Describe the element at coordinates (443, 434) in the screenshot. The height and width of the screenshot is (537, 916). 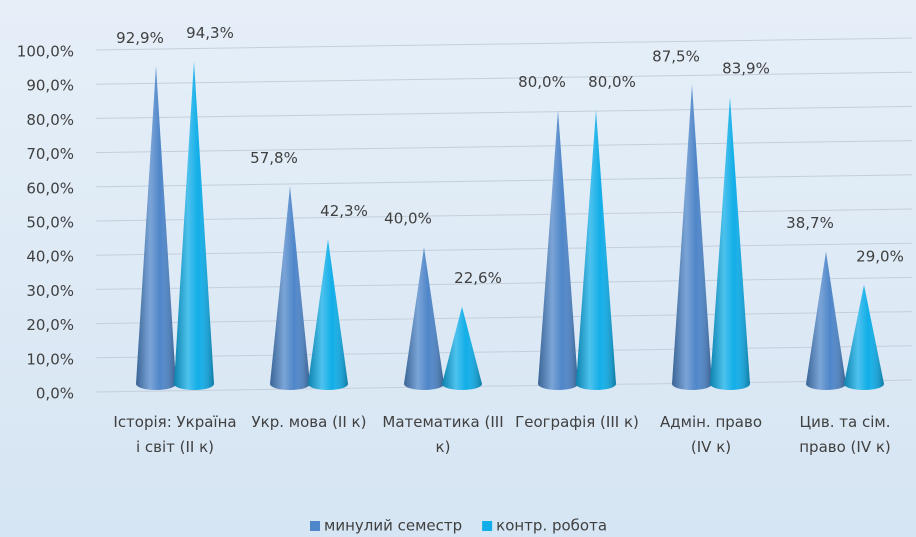
I see `x-tick-label: Математика (ІІІ к)` at that location.